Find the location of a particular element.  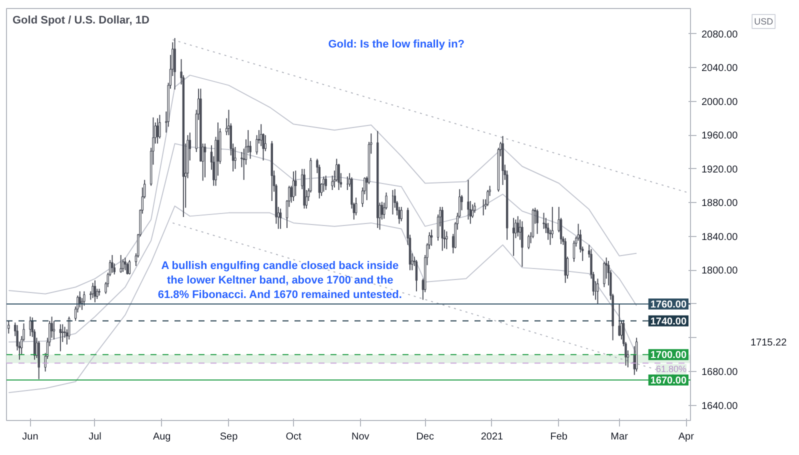

x-tick-label: Jul is located at coordinates (95, 437).